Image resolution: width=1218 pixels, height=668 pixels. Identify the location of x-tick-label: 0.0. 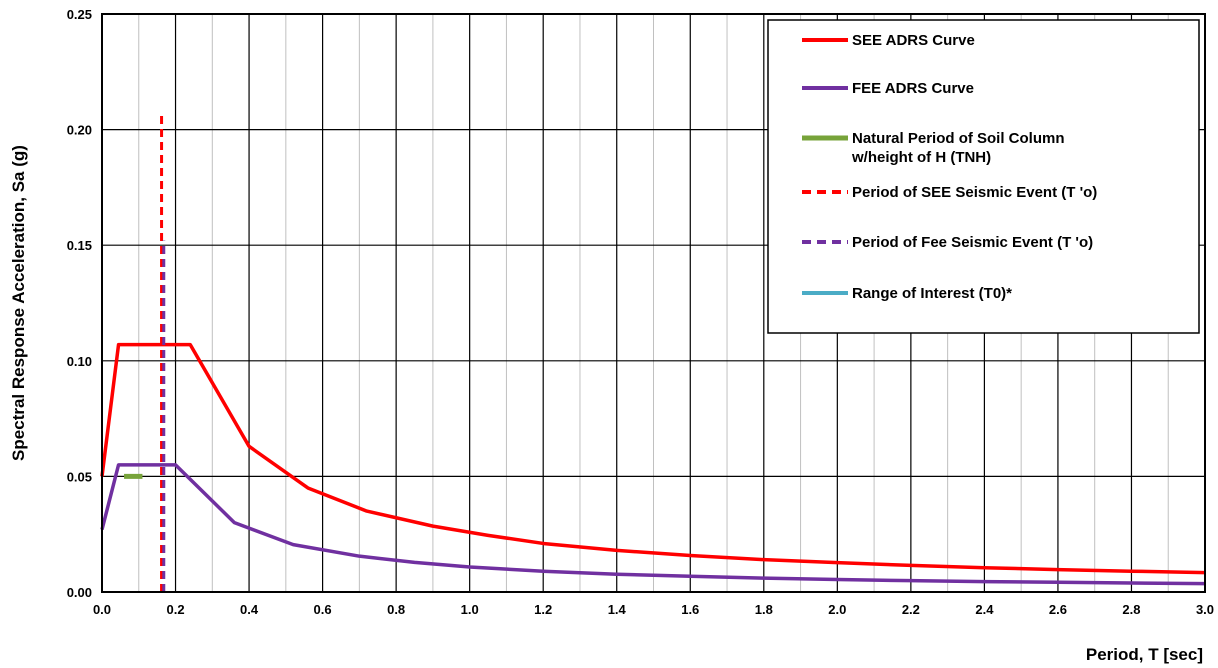
(102, 609).